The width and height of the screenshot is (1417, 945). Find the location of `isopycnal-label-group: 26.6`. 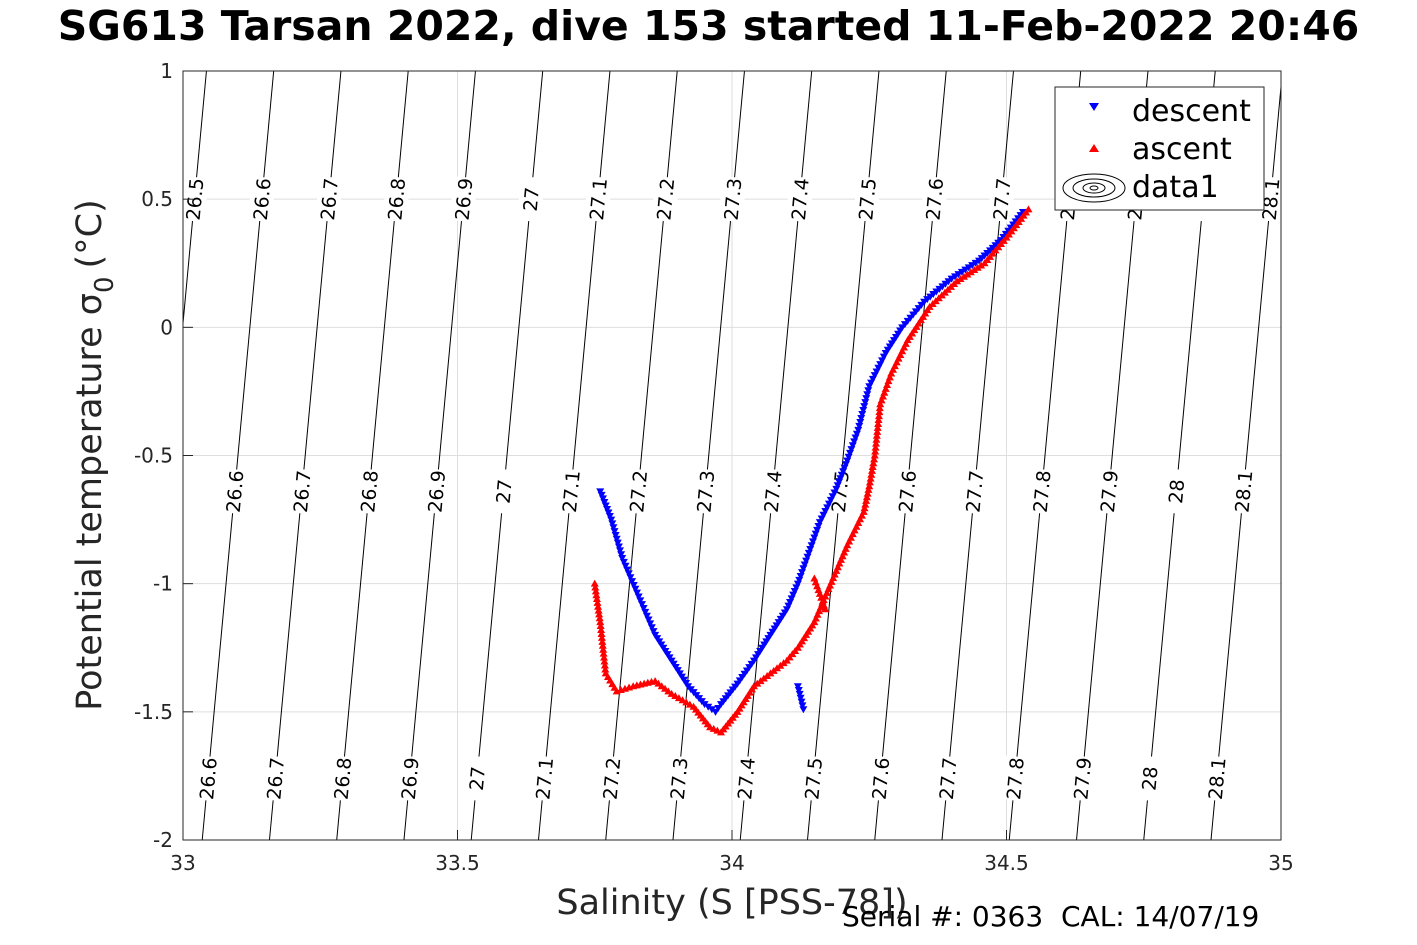

isopycnal-label-group: 26.6 is located at coordinates (207, 778).